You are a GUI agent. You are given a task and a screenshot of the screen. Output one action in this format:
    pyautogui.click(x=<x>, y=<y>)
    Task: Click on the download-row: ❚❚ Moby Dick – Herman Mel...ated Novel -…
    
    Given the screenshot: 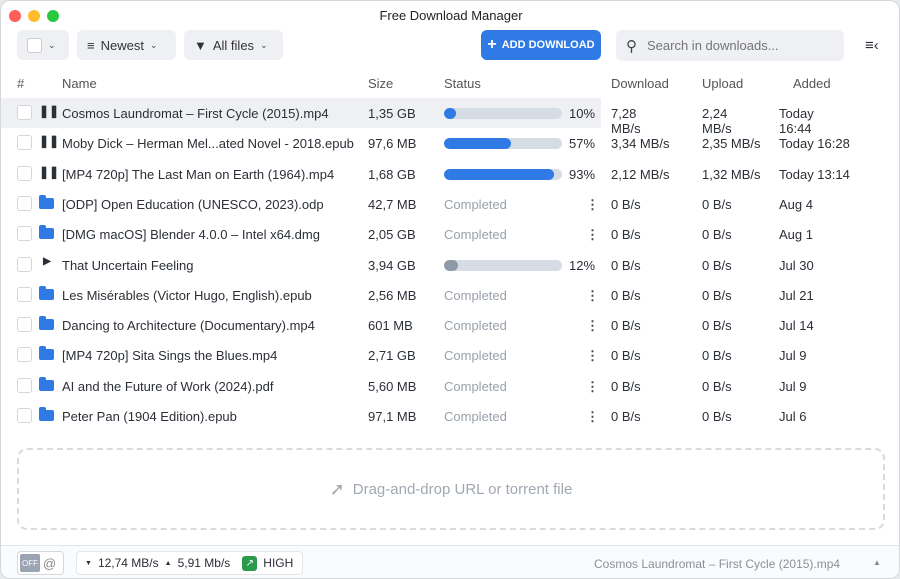 What is the action you would take?
    pyautogui.click(x=450, y=143)
    